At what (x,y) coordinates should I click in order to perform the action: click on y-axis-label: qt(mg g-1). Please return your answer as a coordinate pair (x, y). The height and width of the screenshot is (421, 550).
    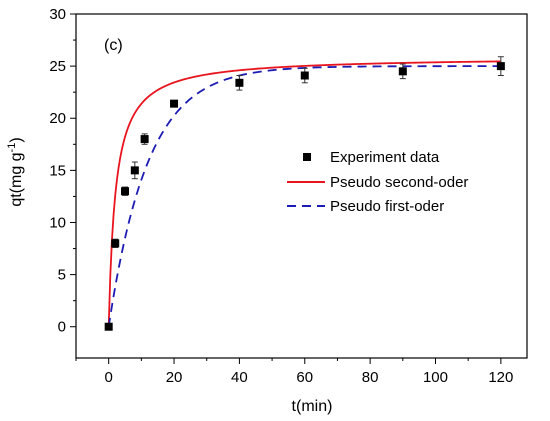
    Looking at the image, I should click on (15, 171).